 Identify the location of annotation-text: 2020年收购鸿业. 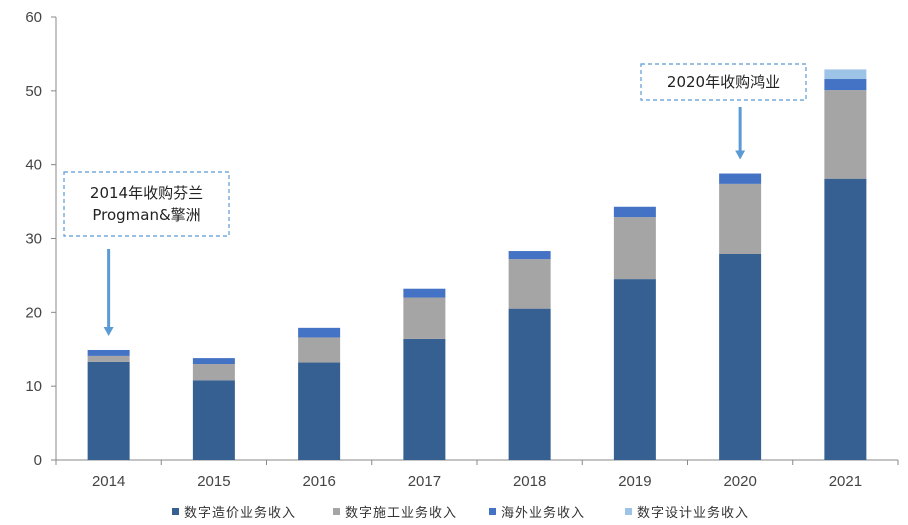
(723, 82).